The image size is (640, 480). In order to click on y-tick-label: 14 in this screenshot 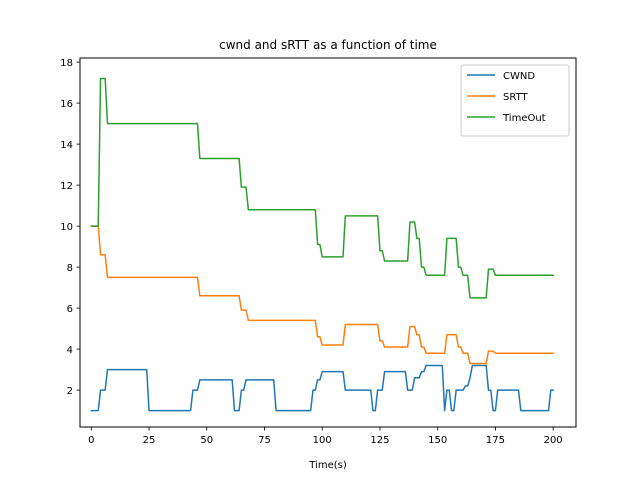, I will do `click(66, 145)`.